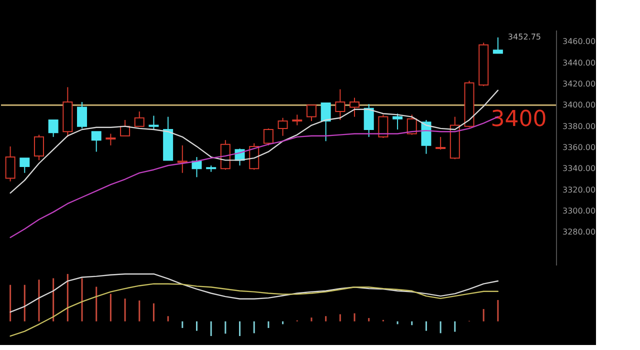 This screenshot has height=350, width=640. I want to click on ref-line-label: 3400, so click(518, 119).